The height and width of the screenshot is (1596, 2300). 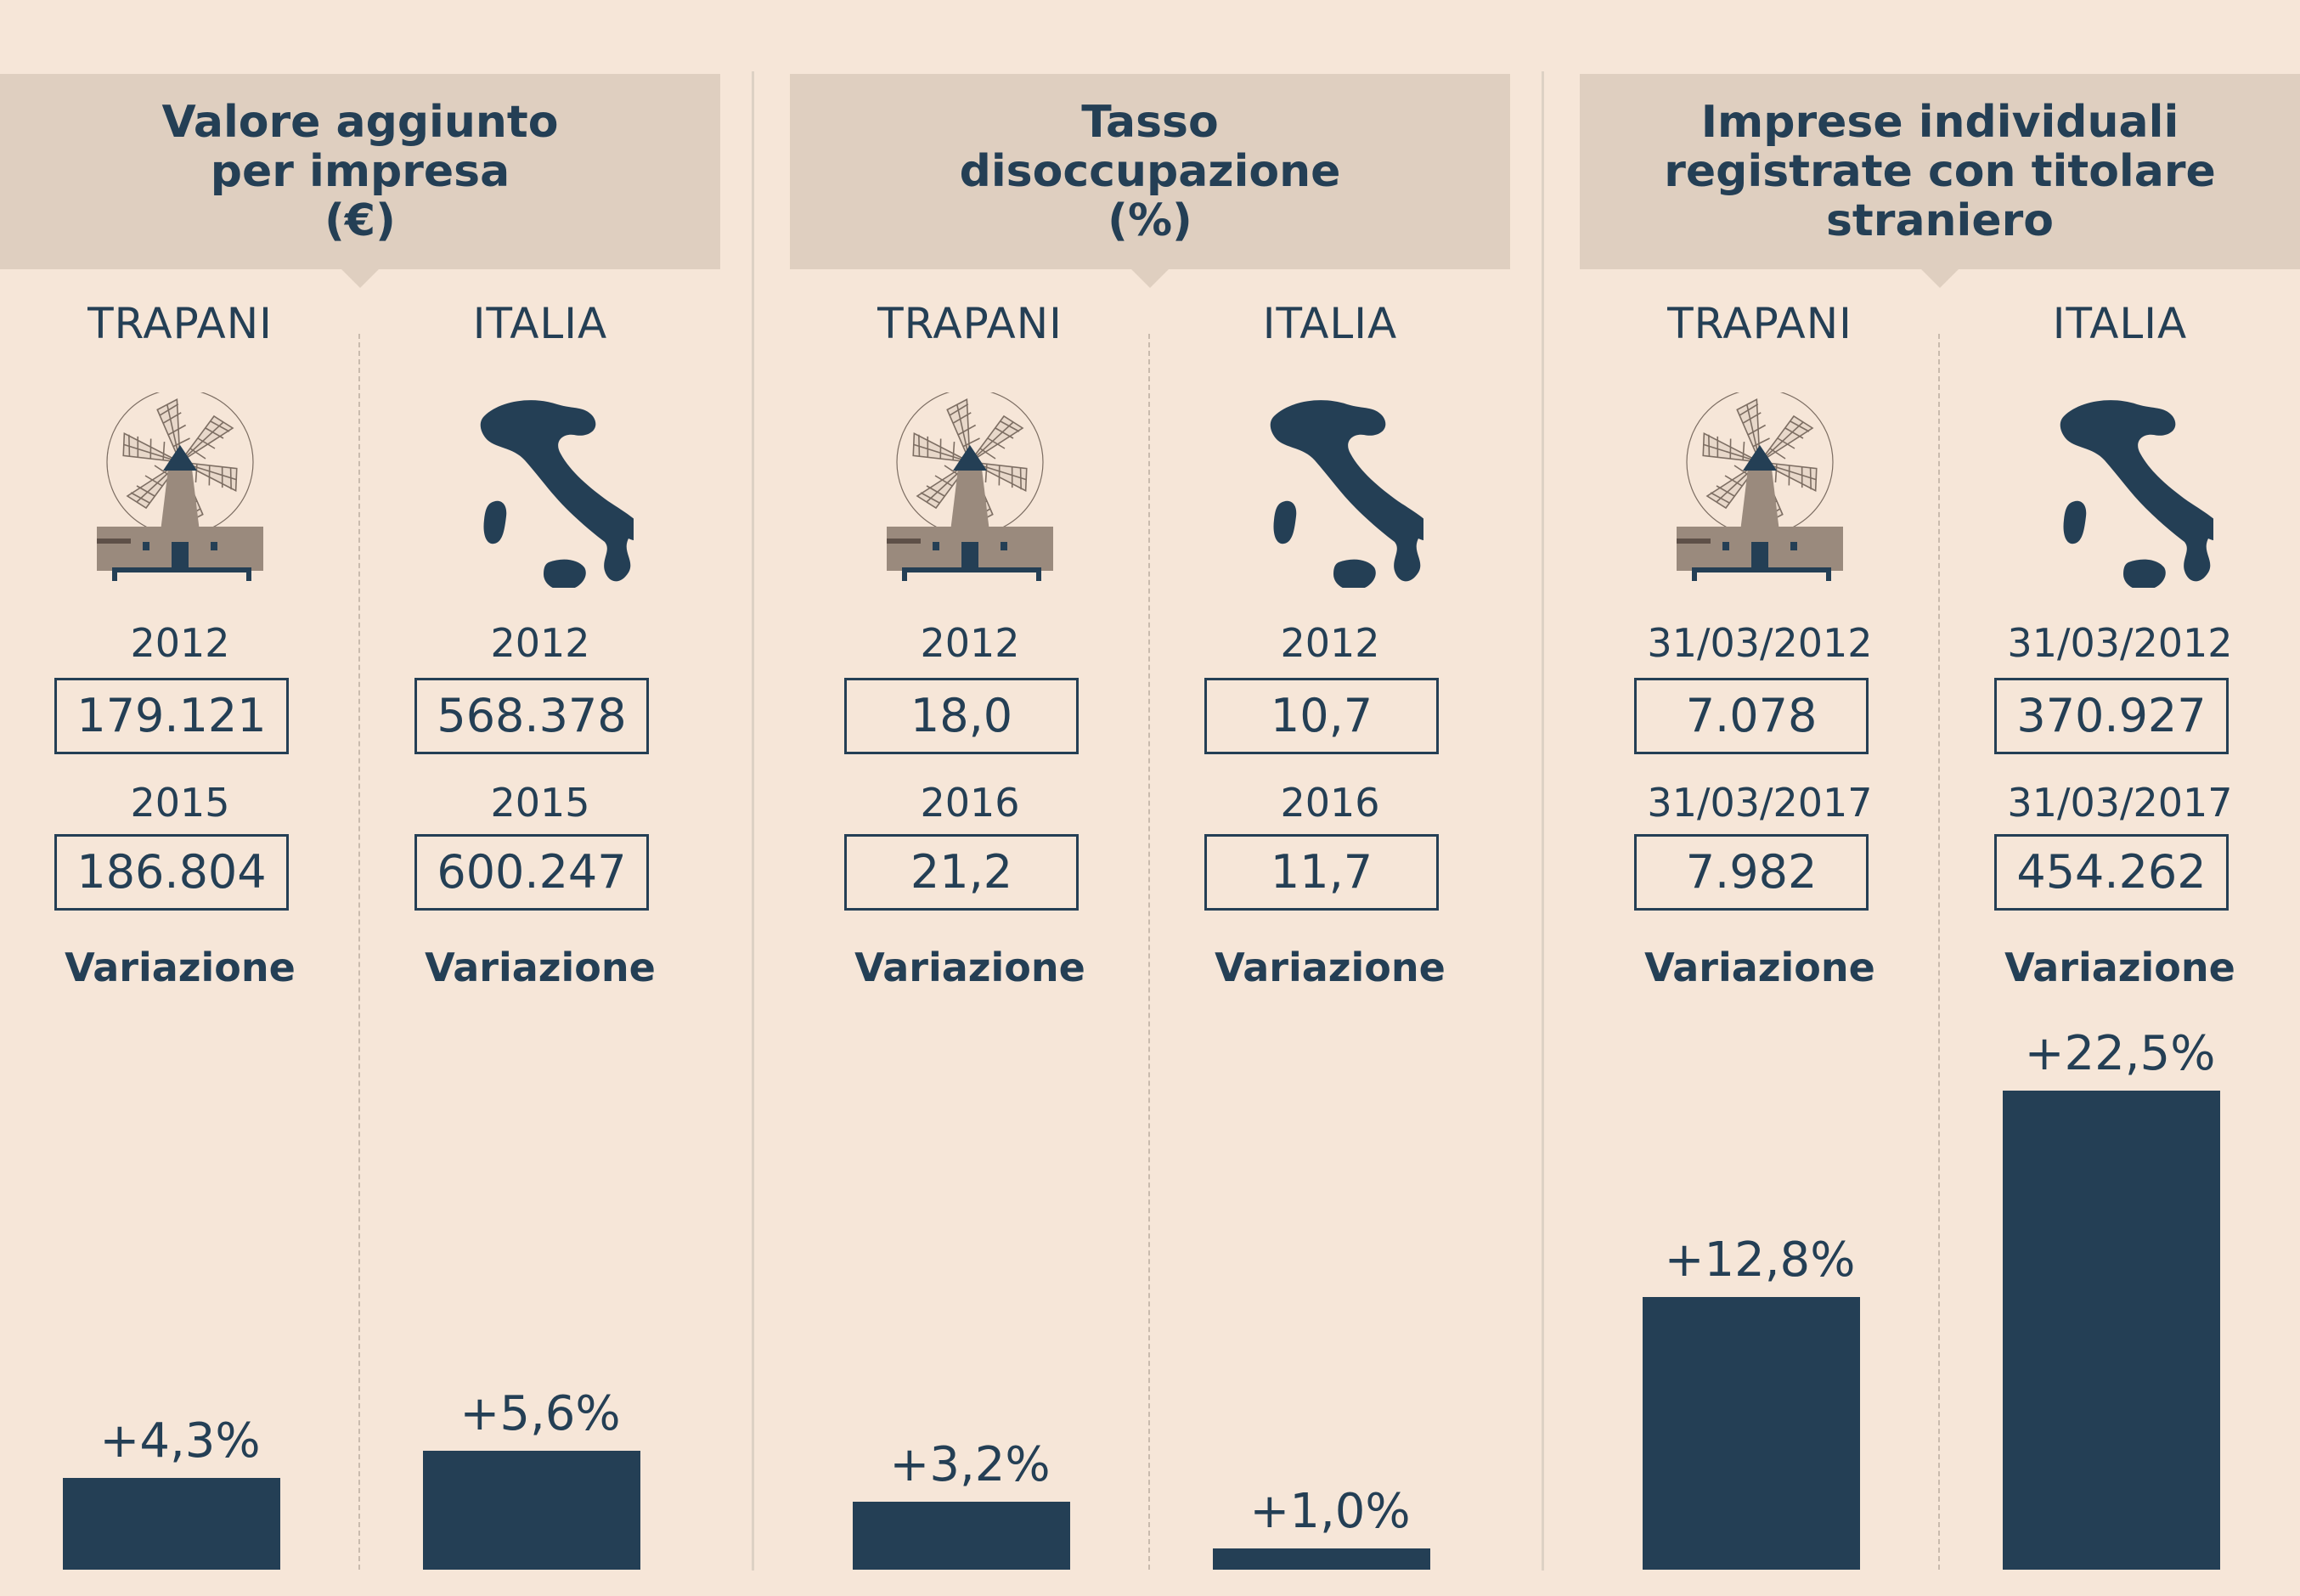 I want to click on value-box-end: 454.262, so click(x=2111, y=873).